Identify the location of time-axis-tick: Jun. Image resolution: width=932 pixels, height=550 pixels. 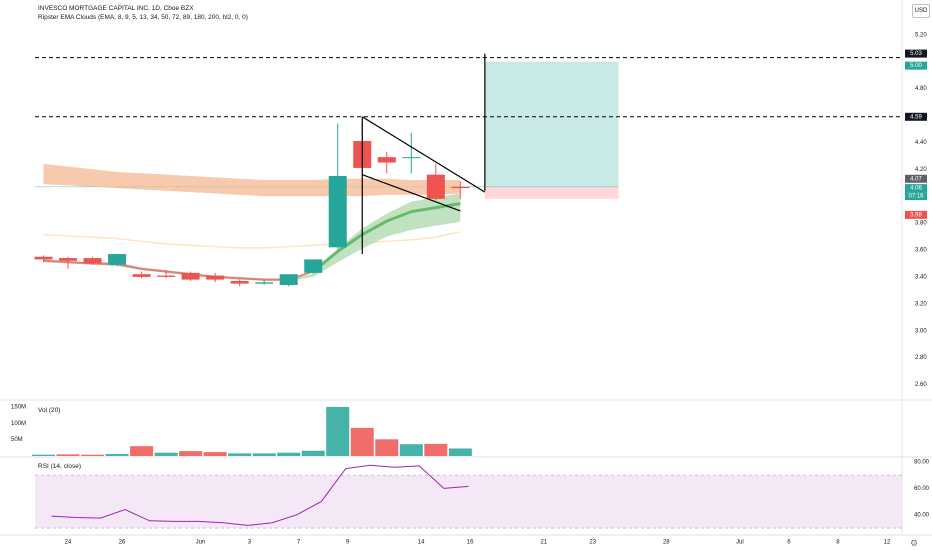
(201, 543).